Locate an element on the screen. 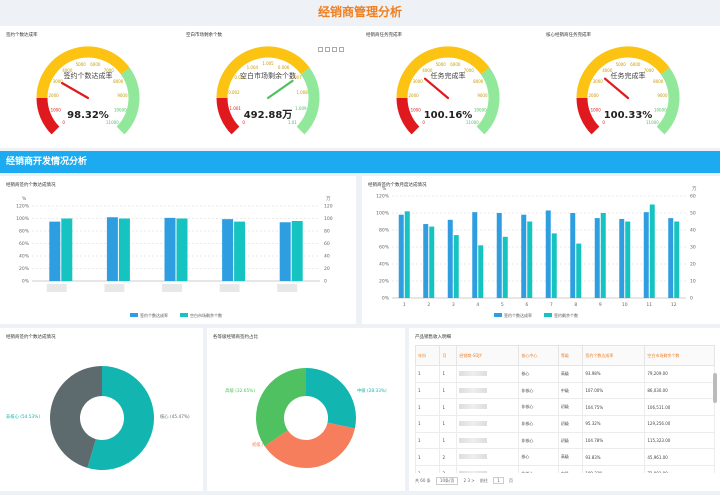 This screenshot has width=720, height=495. donut-chart-2: 中级 (28.33%) 初级 (15.02%) 高级 (32.65%) is located at coordinates (306, 418).